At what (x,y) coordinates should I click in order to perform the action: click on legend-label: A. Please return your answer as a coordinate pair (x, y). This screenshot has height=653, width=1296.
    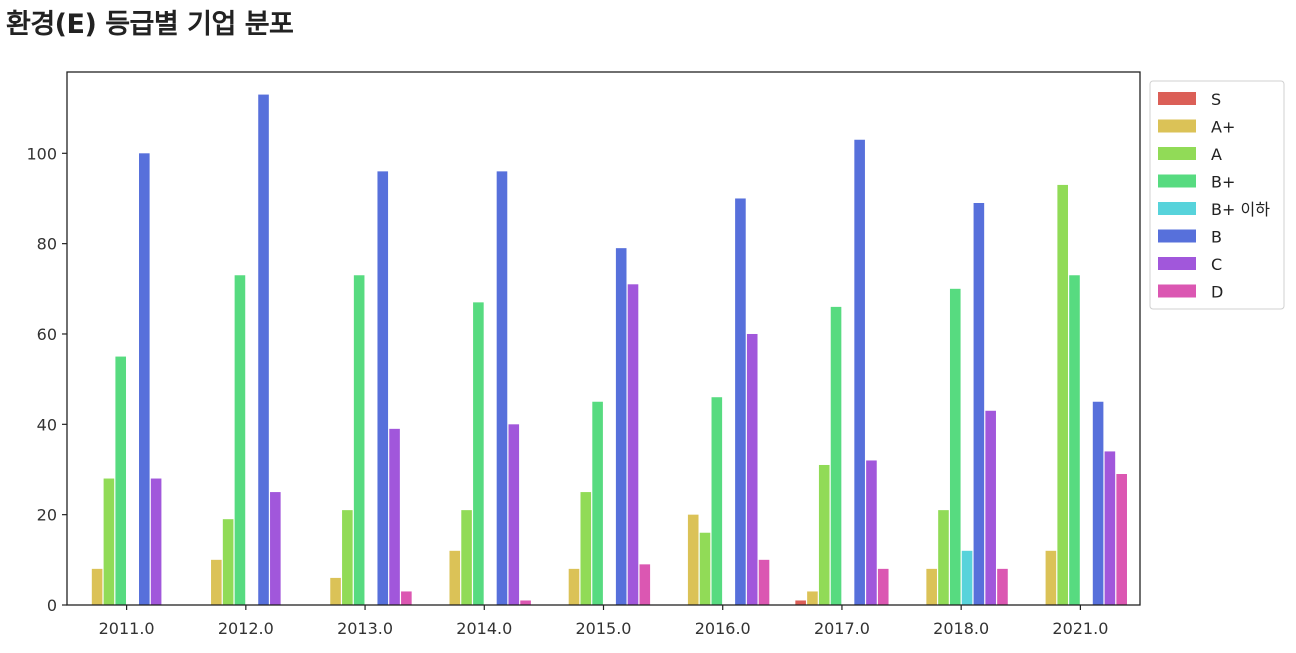
    Looking at the image, I should click on (1216, 154).